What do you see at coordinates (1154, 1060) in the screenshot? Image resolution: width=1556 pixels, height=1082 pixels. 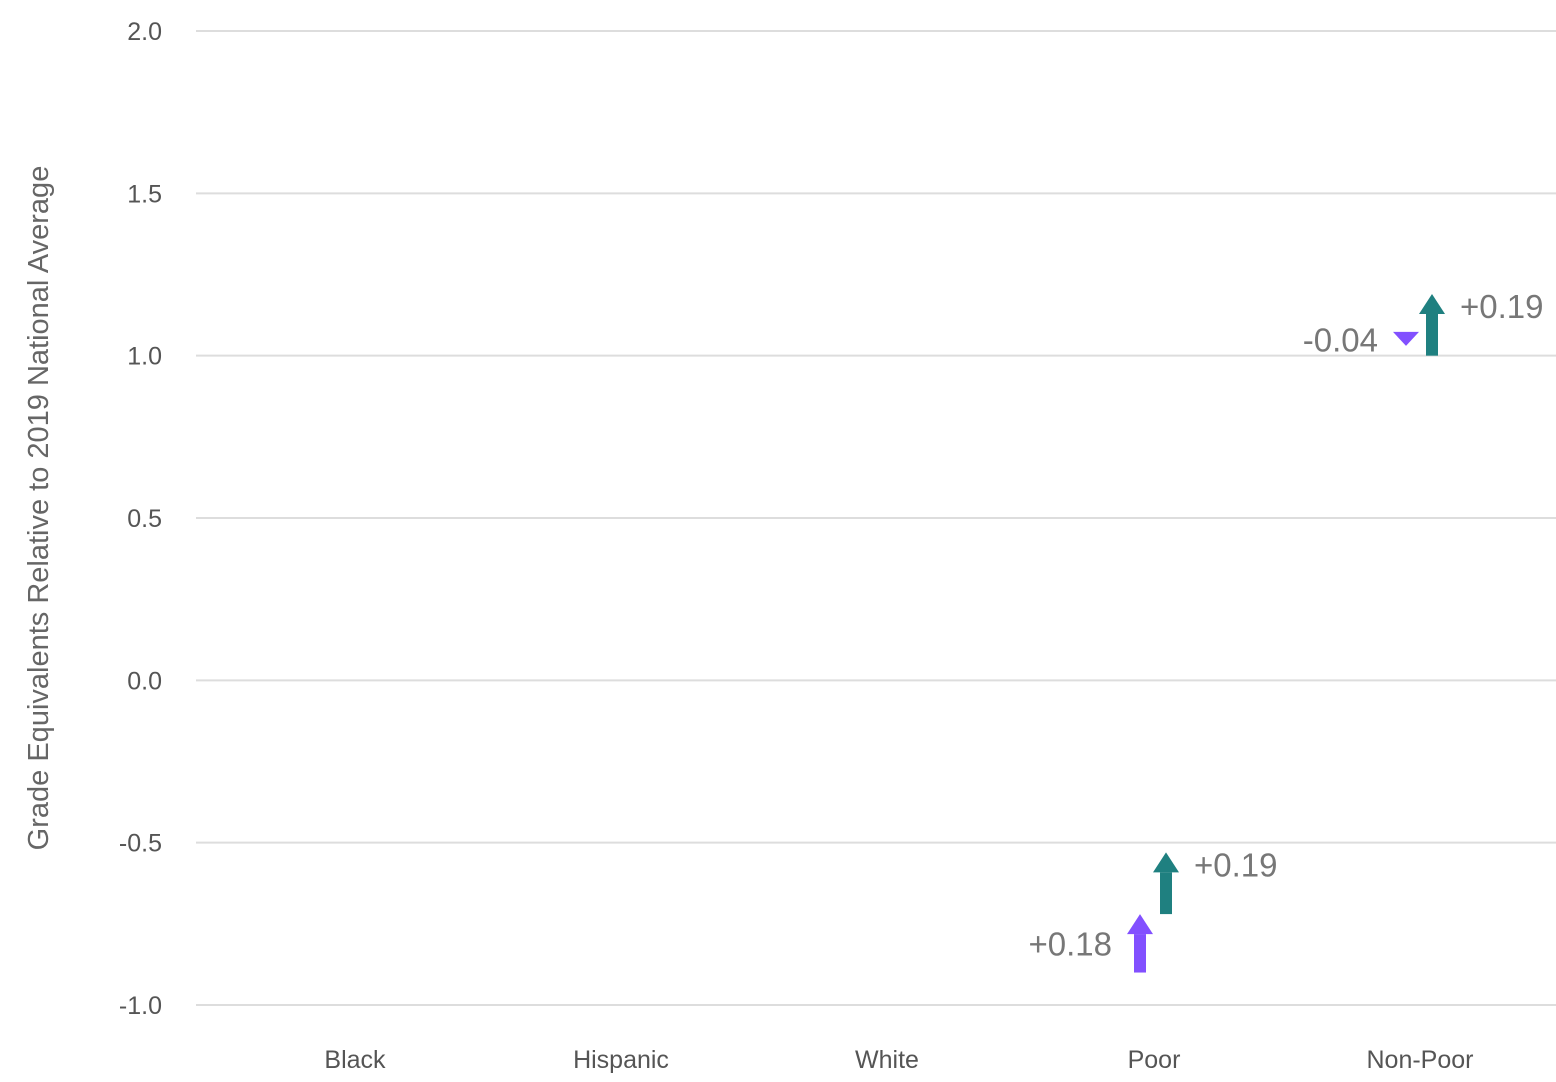 I see `x-tick-label: Poor` at bounding box center [1154, 1060].